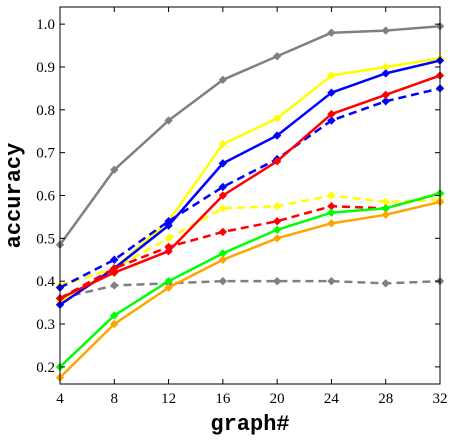 The width and height of the screenshot is (450, 440). What do you see at coordinates (45, 368) in the screenshot?
I see `y-tick-label: 0.2` at bounding box center [45, 368].